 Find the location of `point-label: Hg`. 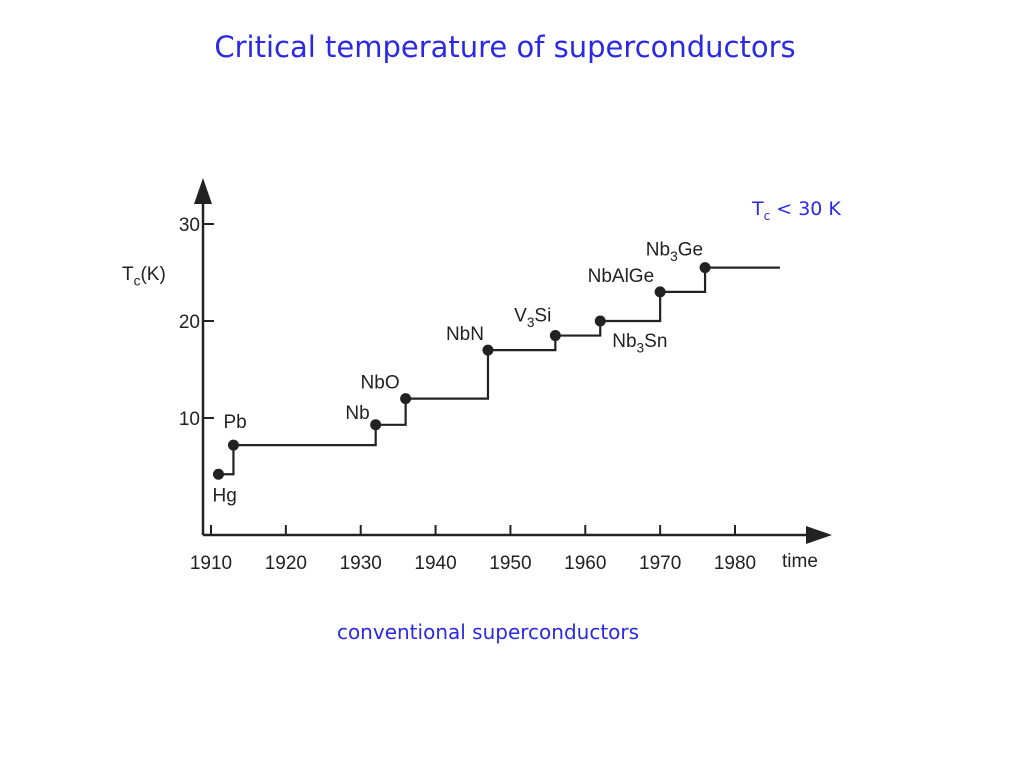

point-label: Hg is located at coordinates (224, 495).